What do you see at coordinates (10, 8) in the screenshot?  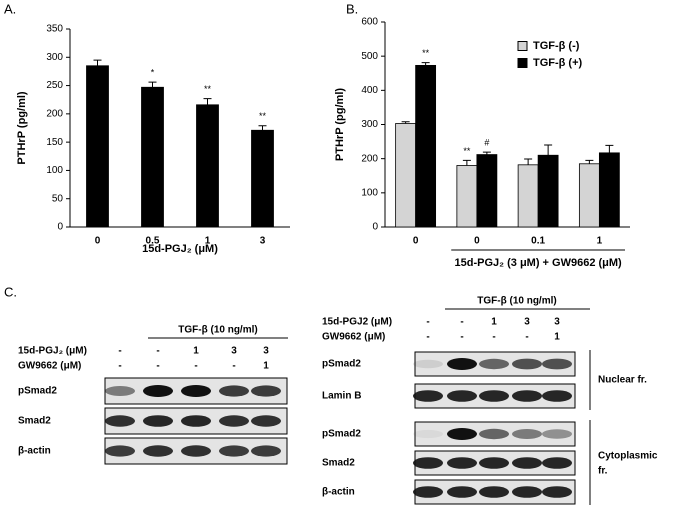 I see `panel-label: A.` at bounding box center [10, 8].